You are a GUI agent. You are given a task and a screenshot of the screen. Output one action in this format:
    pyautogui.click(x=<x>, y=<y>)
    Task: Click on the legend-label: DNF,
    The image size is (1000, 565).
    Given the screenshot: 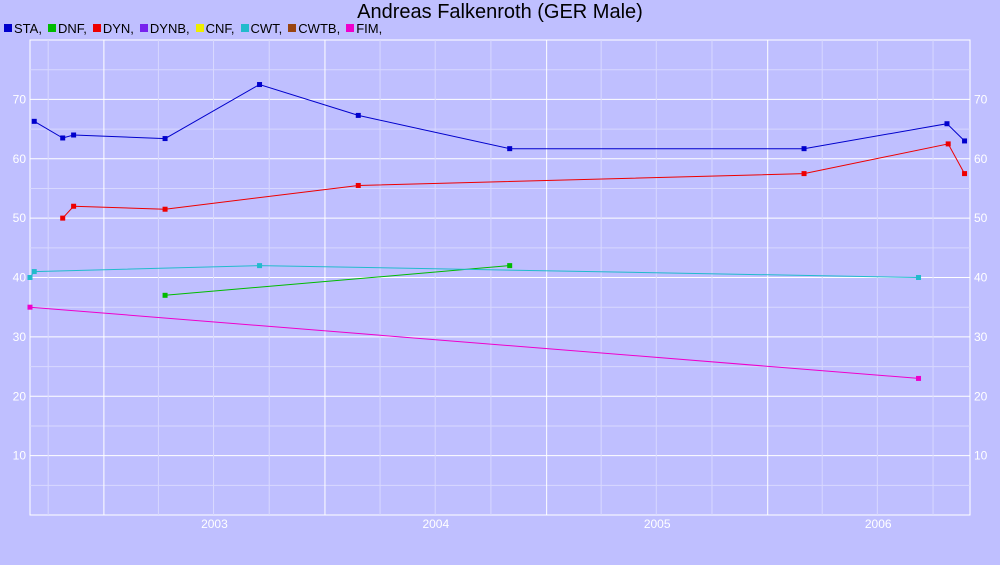 What is the action you would take?
    pyautogui.click(x=72, y=28)
    